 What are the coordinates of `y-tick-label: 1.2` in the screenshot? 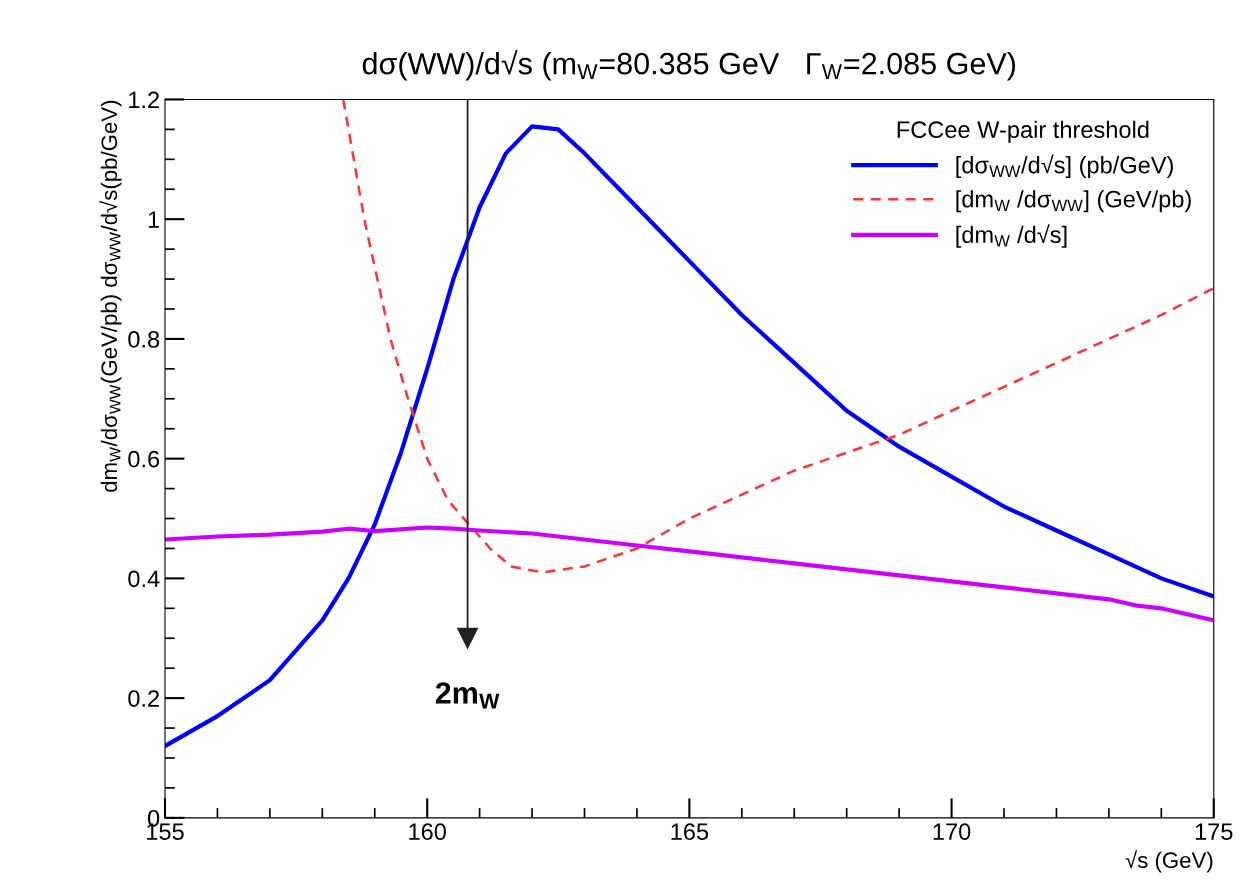 It's located at (144, 100).